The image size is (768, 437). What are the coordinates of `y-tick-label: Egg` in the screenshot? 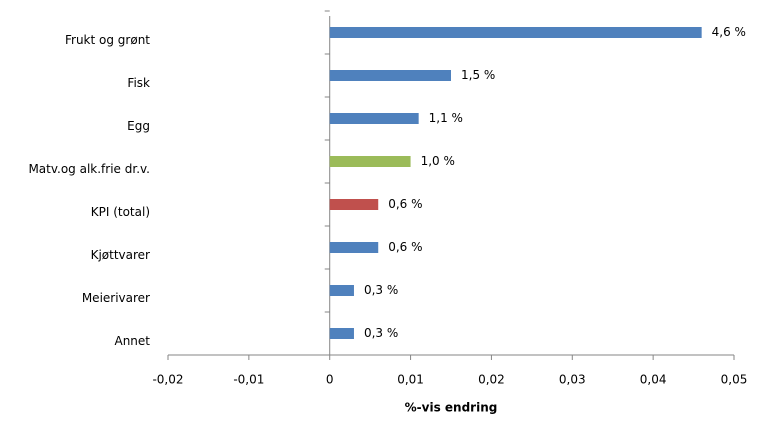 It's located at (138, 126).